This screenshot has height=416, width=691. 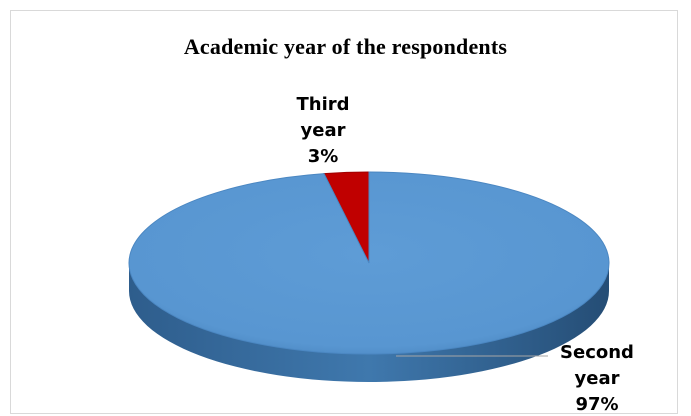 I want to click on slice-label-second-year-line2: year, so click(x=597, y=378).